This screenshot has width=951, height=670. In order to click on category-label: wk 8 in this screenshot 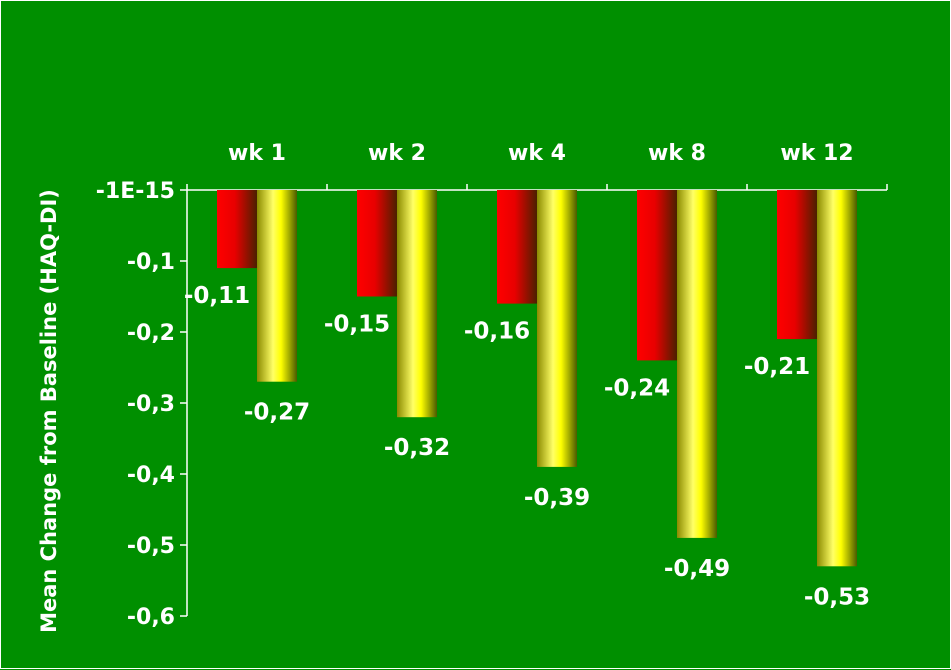, I will do `click(677, 153)`.